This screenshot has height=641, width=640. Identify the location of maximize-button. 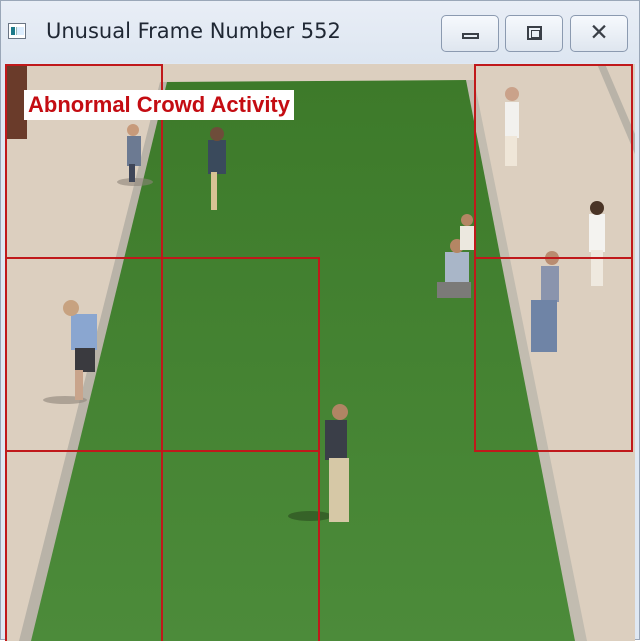
(534, 33).